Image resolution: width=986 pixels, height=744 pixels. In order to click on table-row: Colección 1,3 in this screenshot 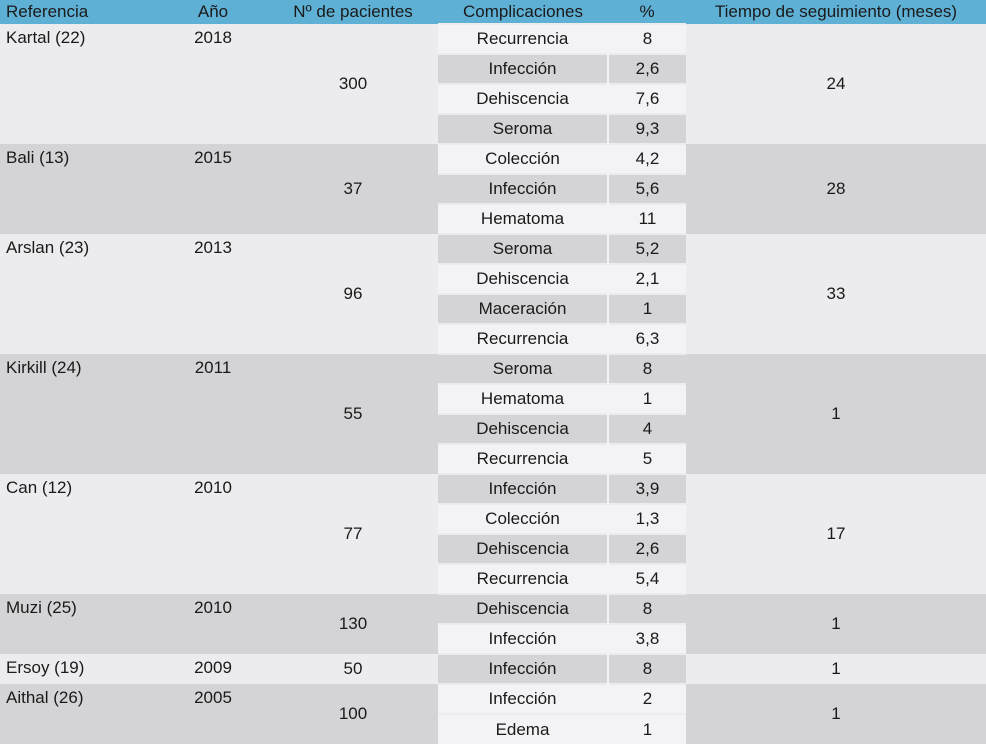, I will do `click(493, 518)`.